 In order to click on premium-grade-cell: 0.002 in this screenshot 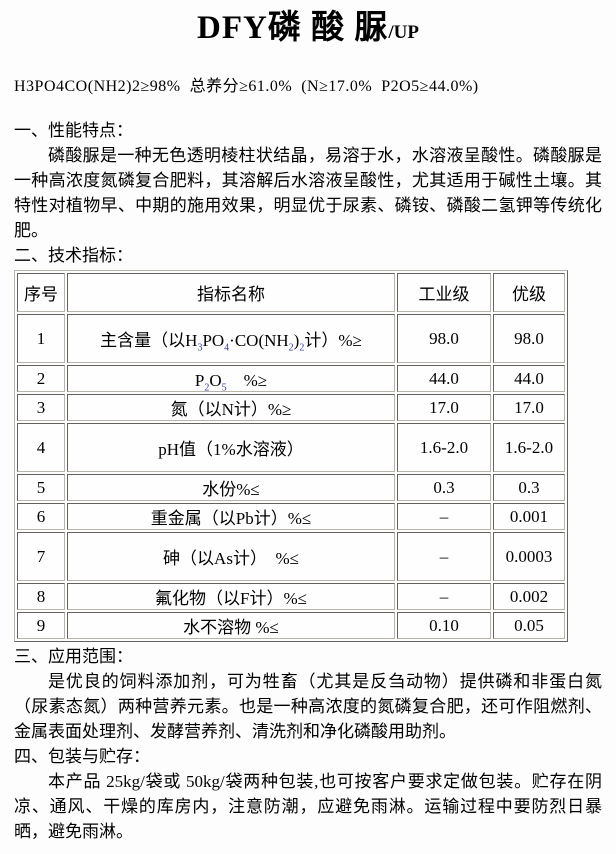, I will do `click(529, 596)`.